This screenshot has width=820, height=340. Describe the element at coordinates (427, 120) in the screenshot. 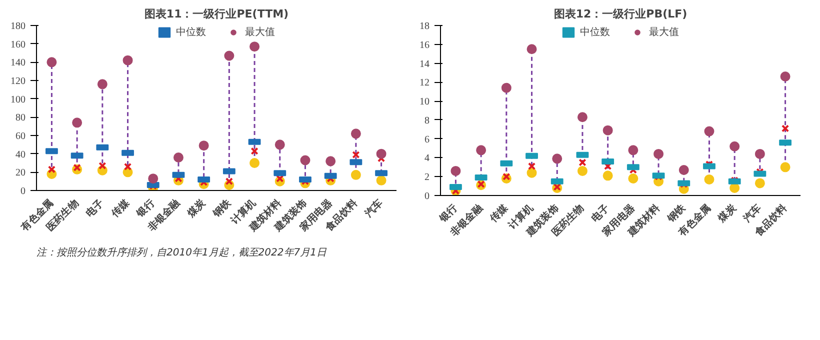

I see `y-tick-label: 8` at that location.